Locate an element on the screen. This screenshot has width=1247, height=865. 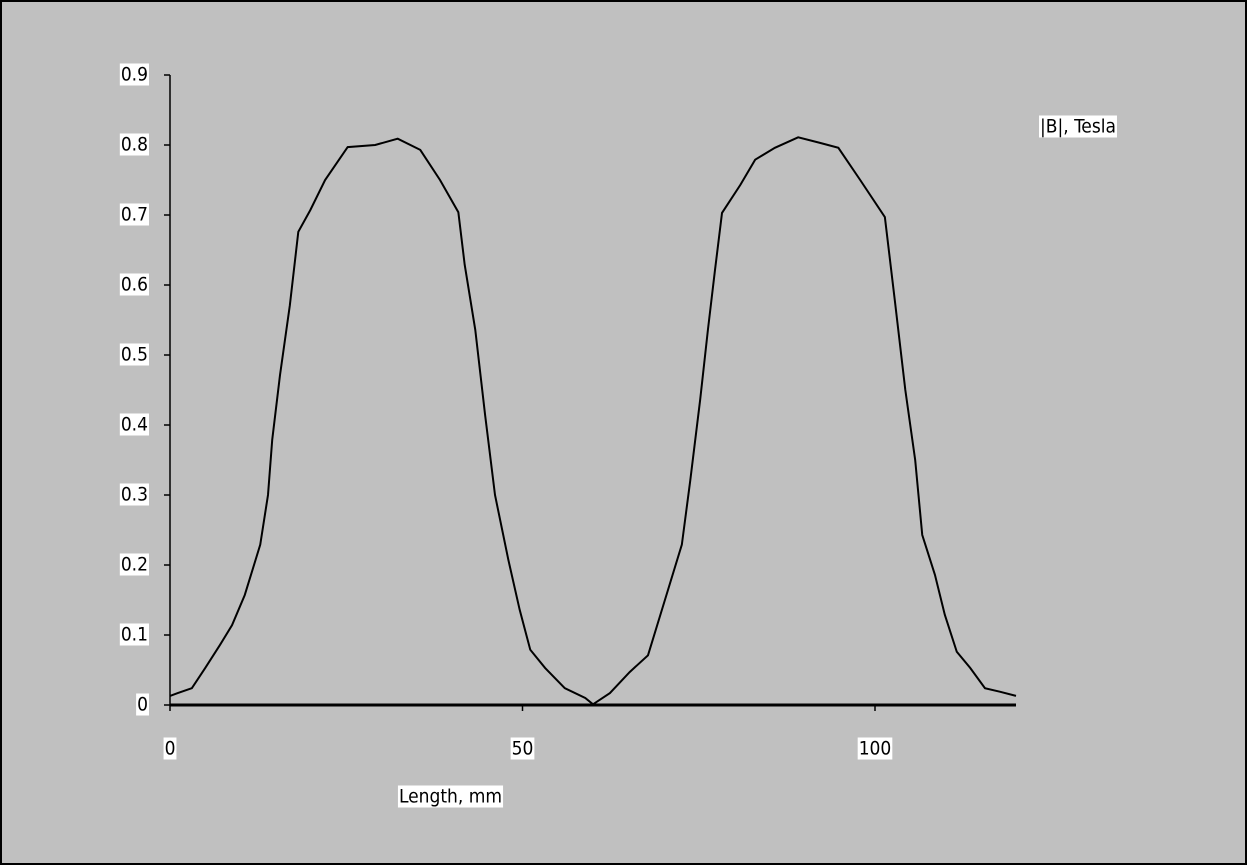
x-axis-title-background is located at coordinates (450, 796).